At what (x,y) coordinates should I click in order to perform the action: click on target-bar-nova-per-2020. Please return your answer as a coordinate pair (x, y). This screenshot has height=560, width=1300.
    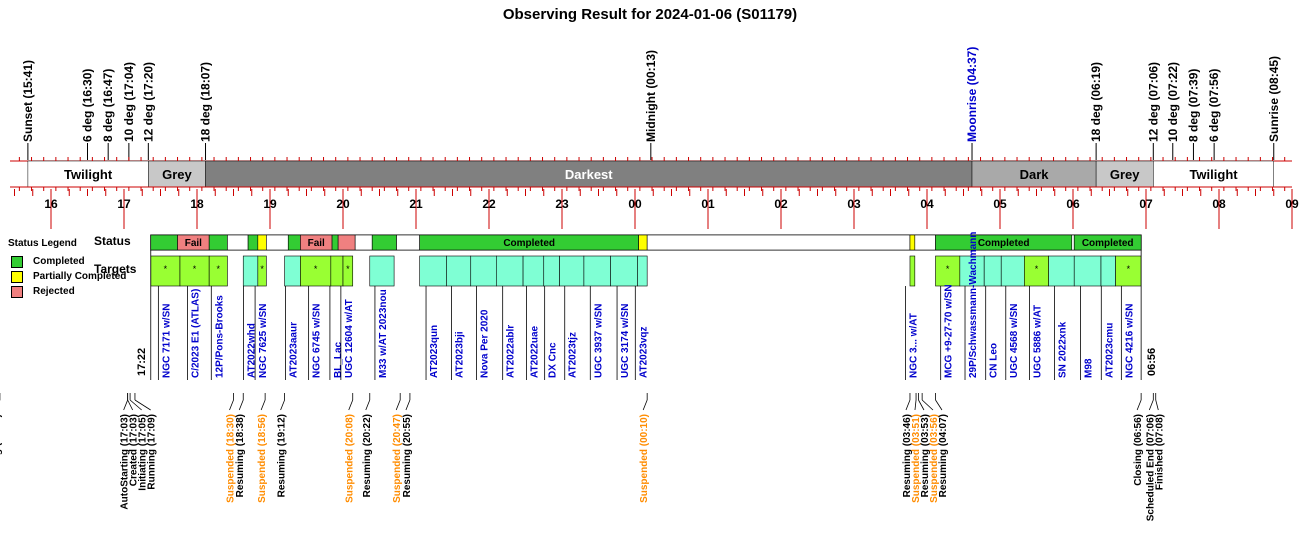
    Looking at the image, I should click on (483, 271).